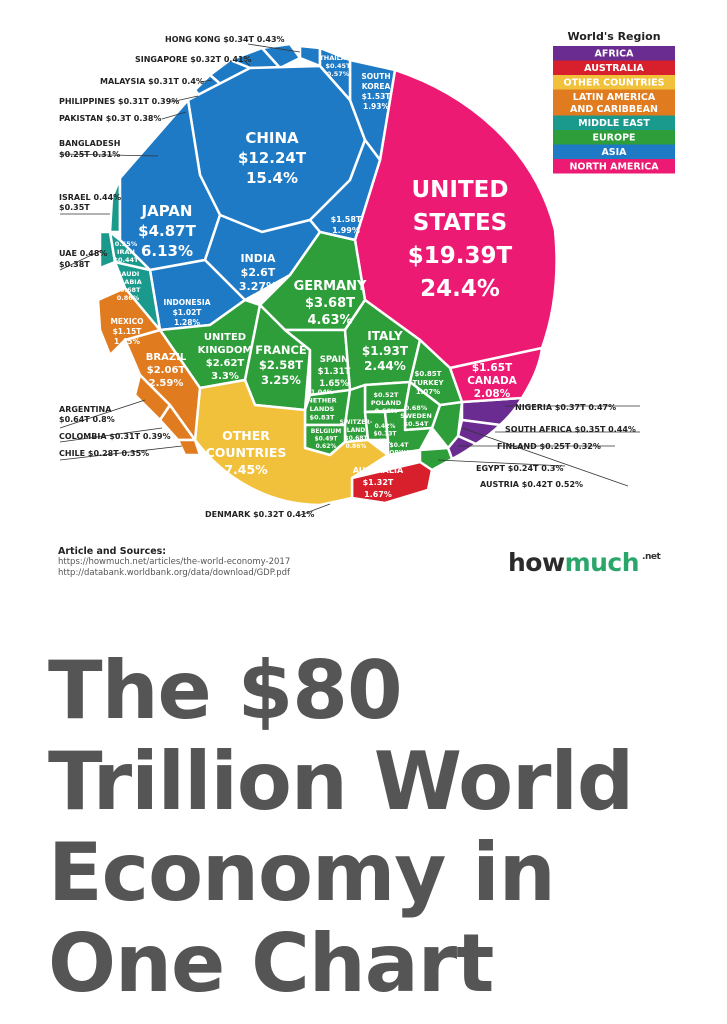 The height and width of the screenshot is (1024, 727). I want to click on cell-label-line: 0.42%, so click(385, 426).